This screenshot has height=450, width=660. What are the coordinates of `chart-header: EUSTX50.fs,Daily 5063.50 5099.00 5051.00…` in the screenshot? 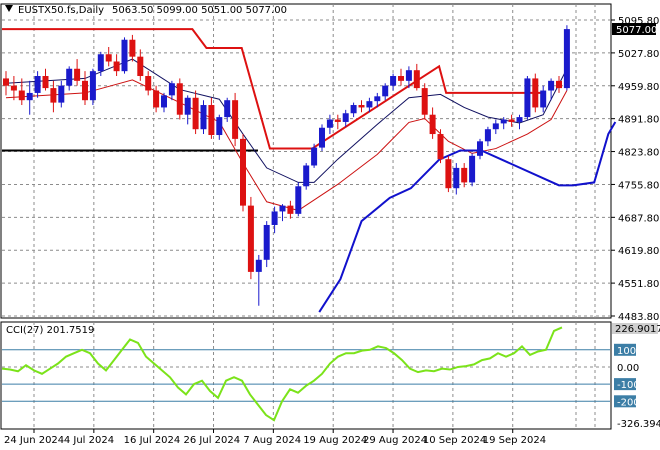 It's located at (146, 10).